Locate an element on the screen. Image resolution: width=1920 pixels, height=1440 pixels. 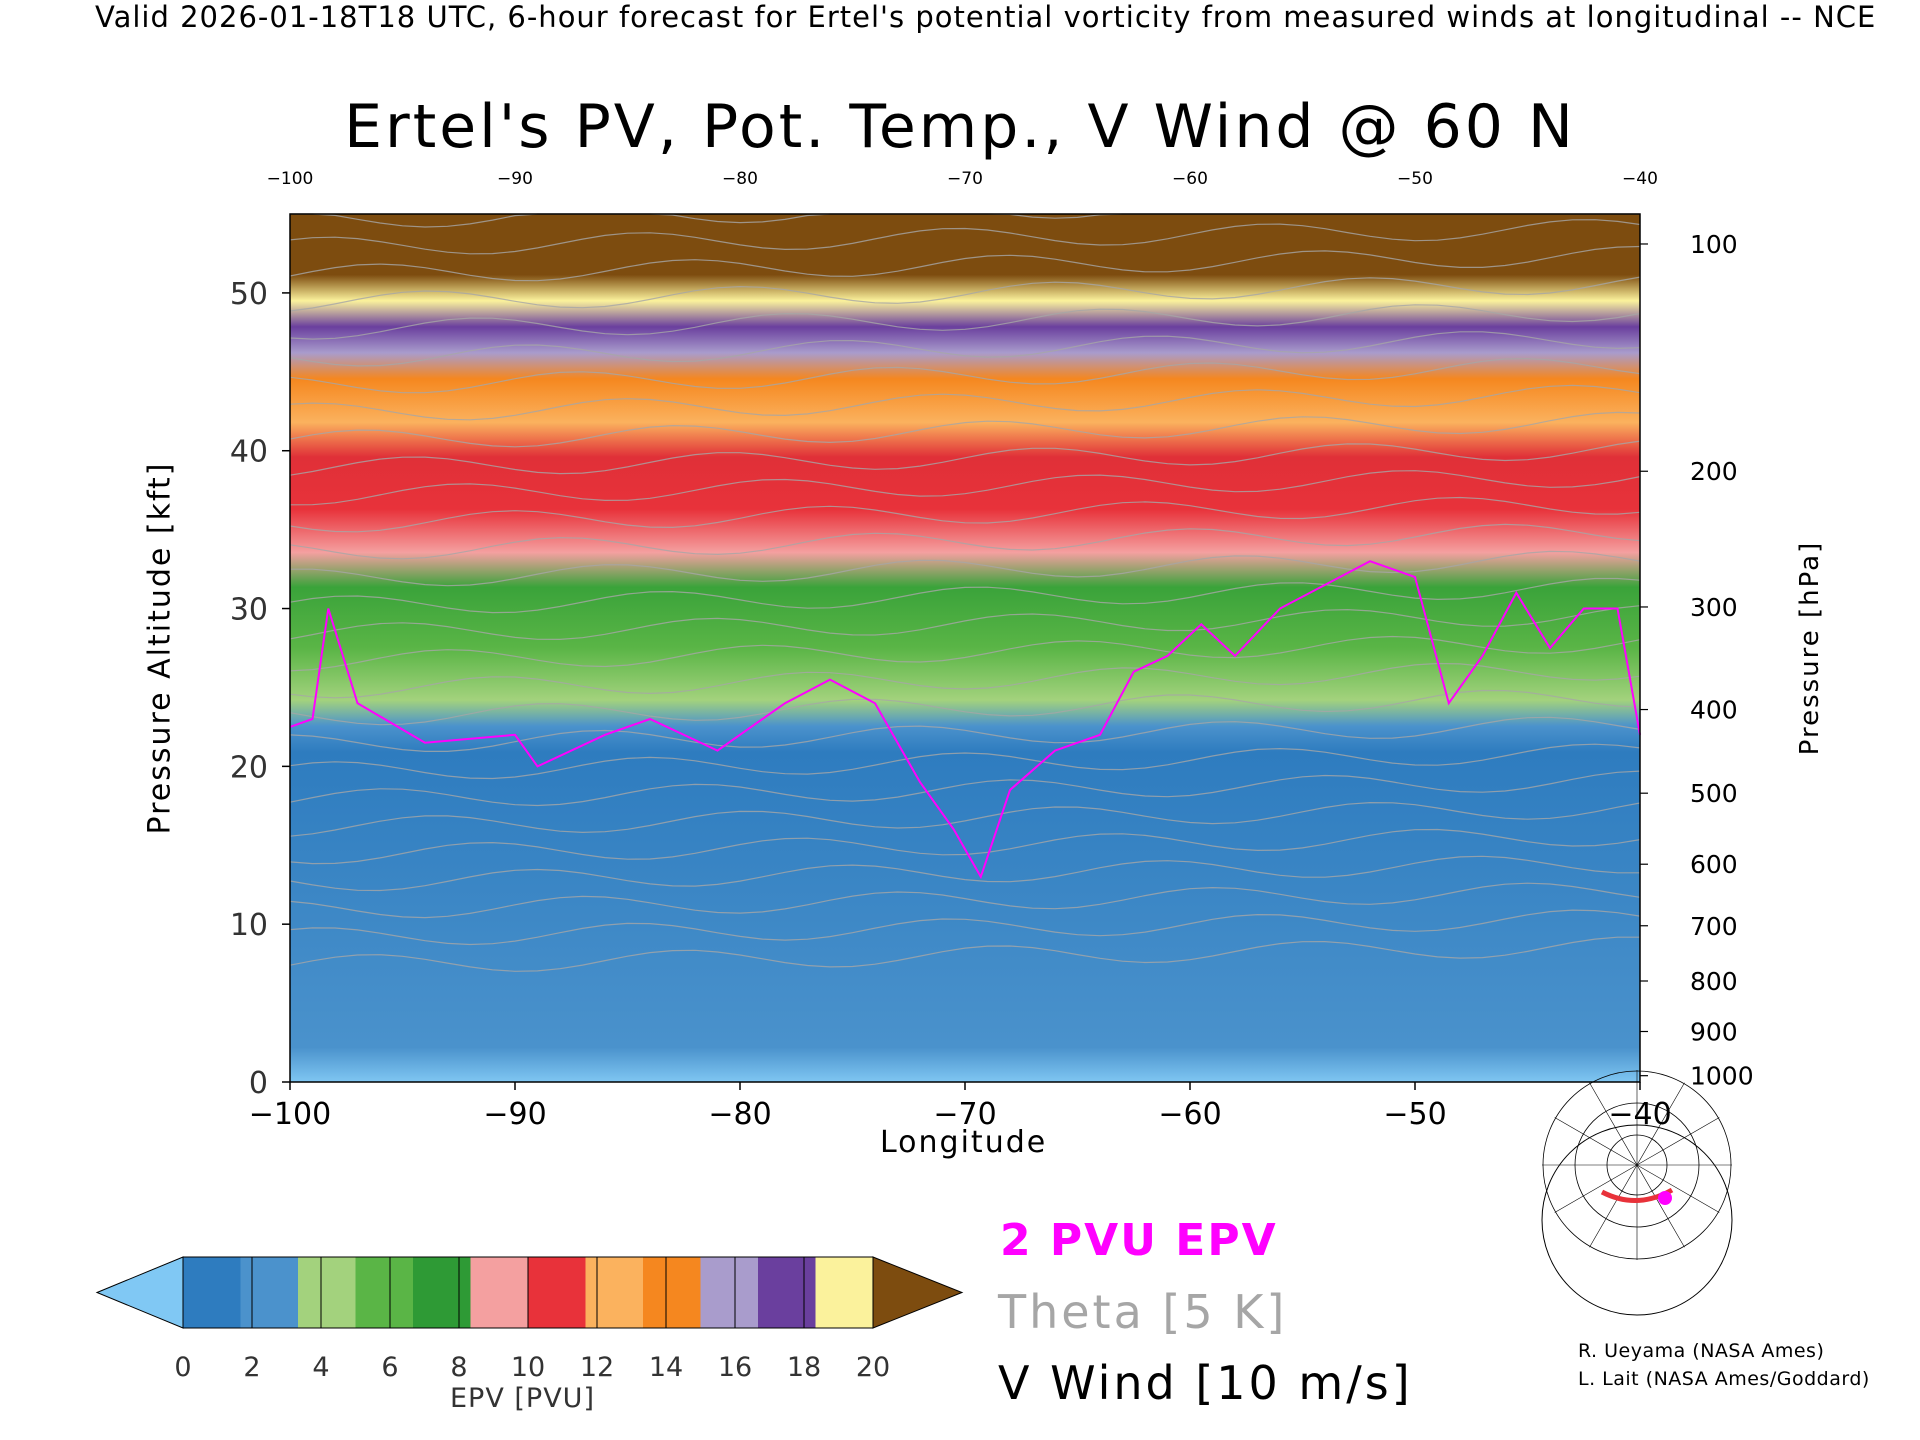
pressure-tick-label: 300 is located at coordinates (1714, 607).